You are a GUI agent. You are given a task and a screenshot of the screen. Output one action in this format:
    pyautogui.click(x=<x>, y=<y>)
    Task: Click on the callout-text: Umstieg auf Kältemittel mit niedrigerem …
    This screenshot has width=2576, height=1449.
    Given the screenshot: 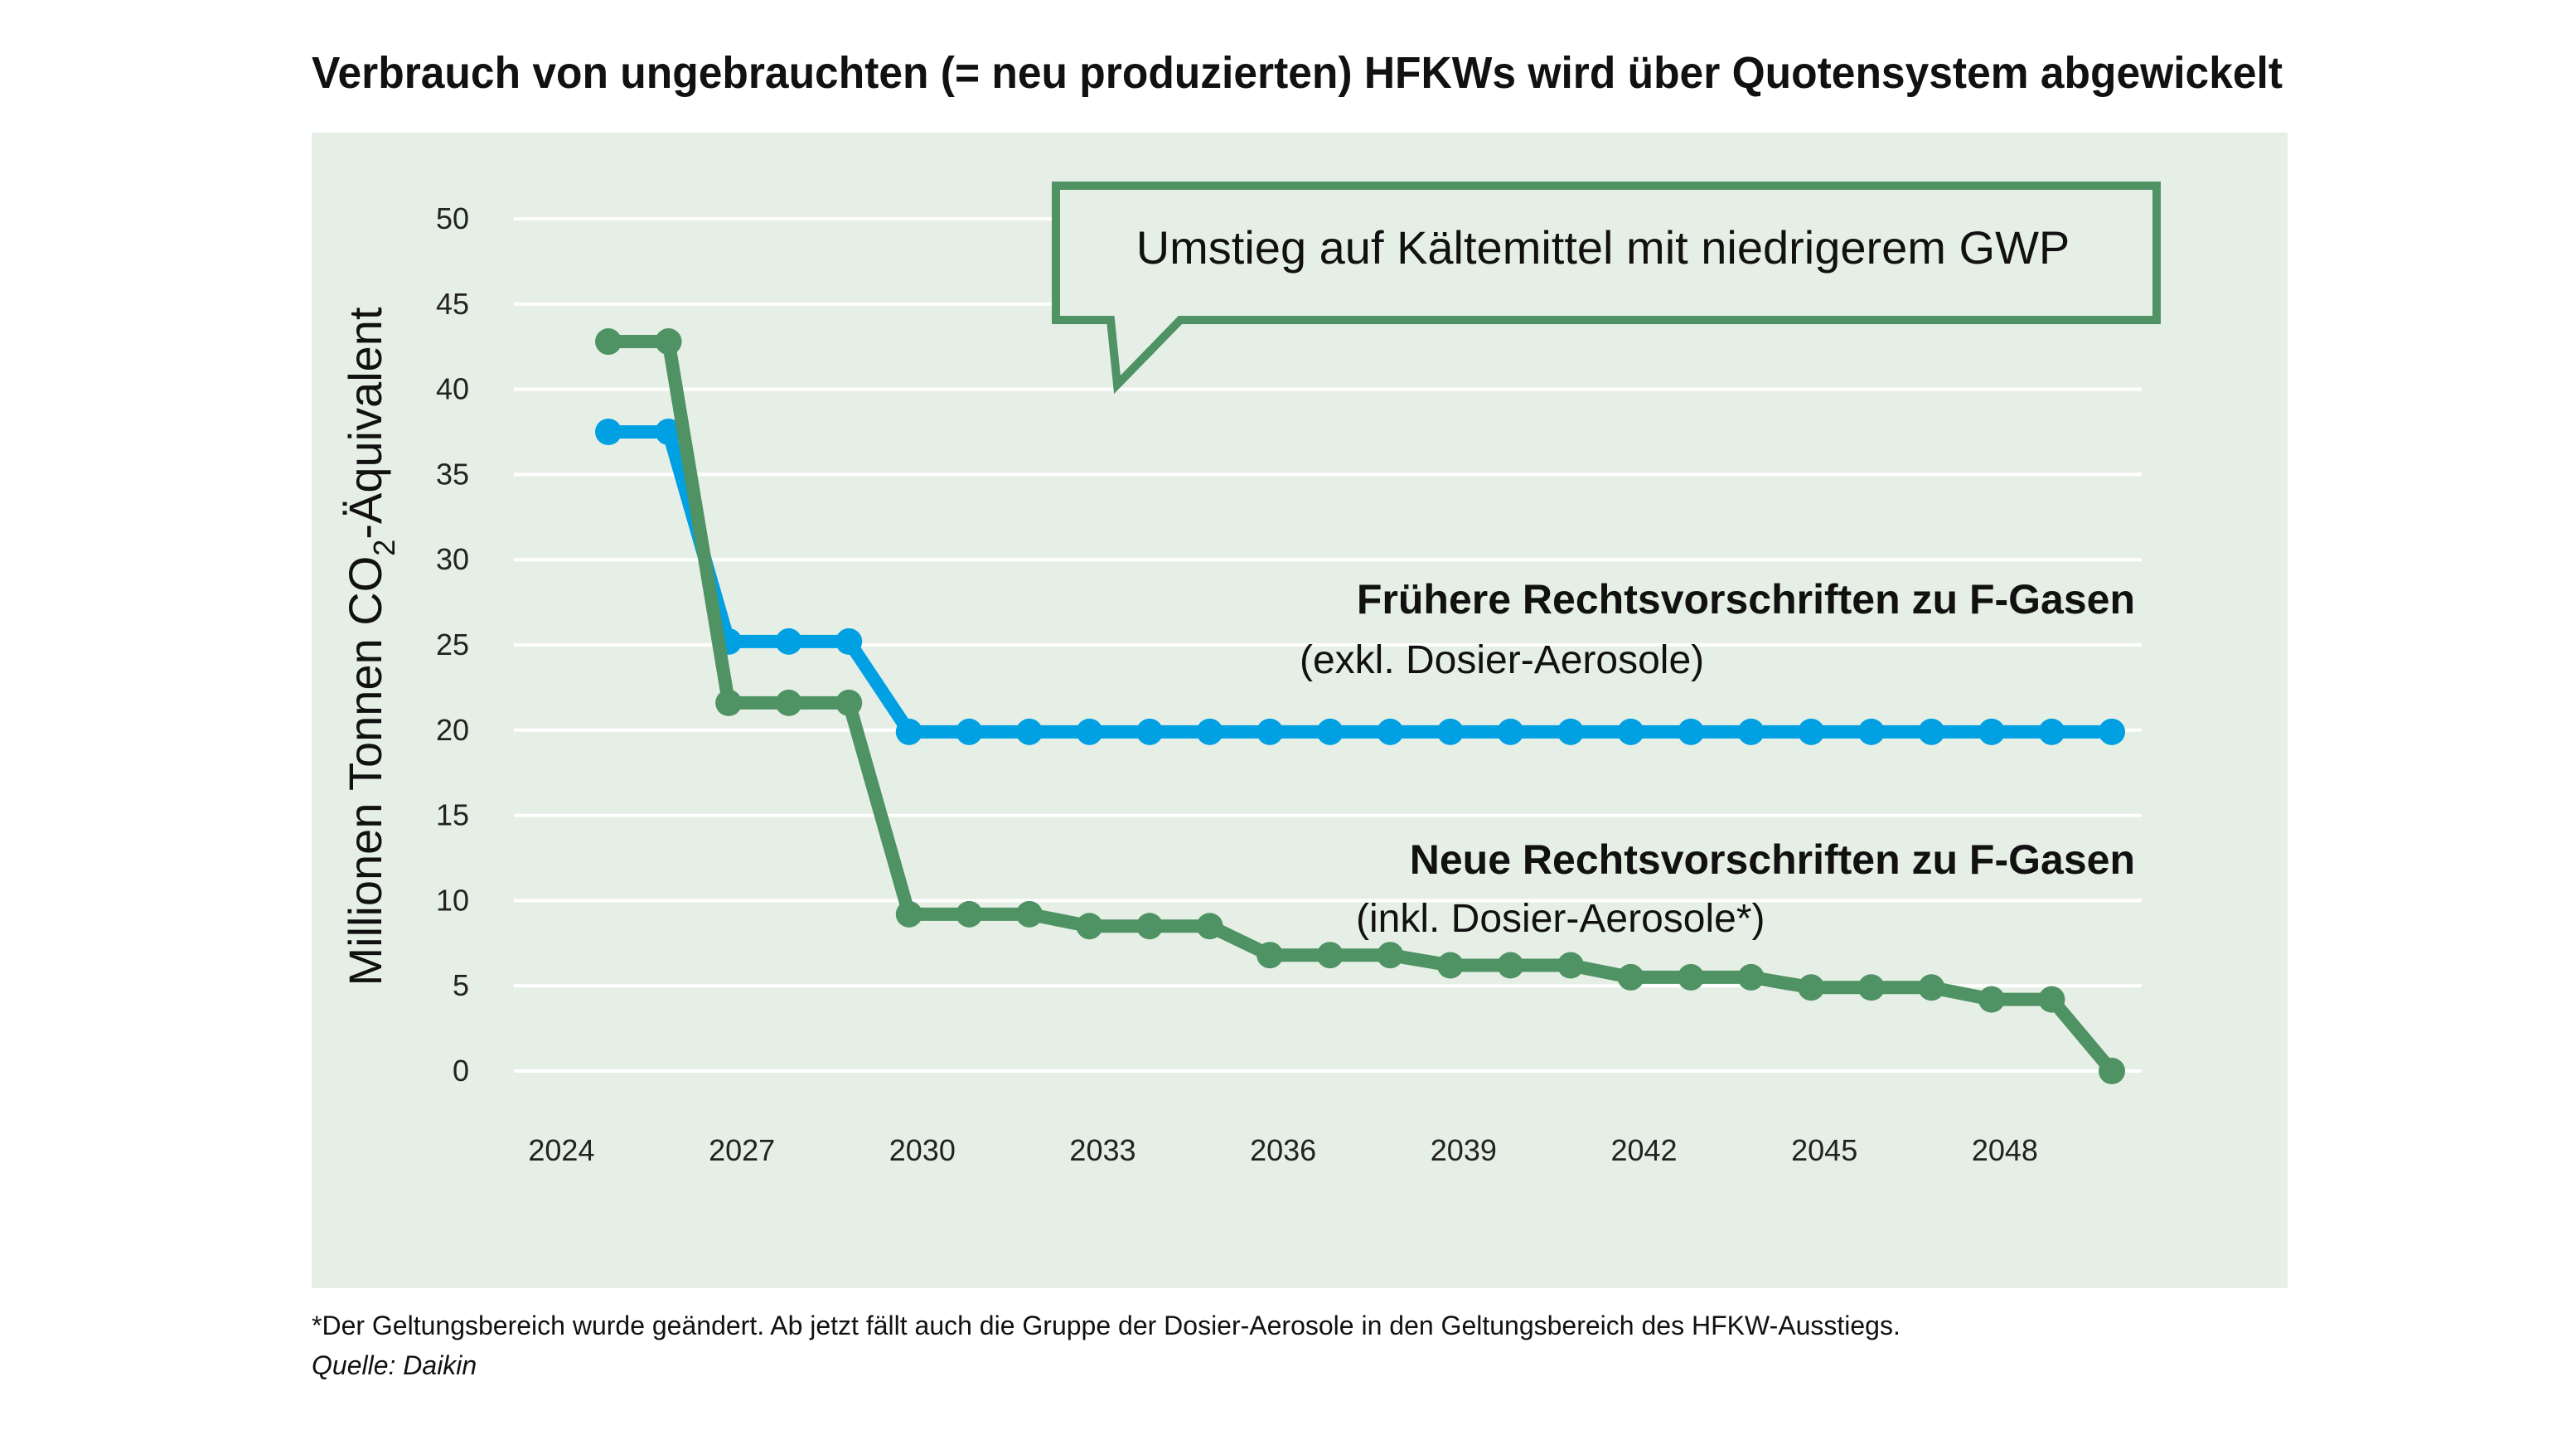 What is the action you would take?
    pyautogui.click(x=1603, y=247)
    